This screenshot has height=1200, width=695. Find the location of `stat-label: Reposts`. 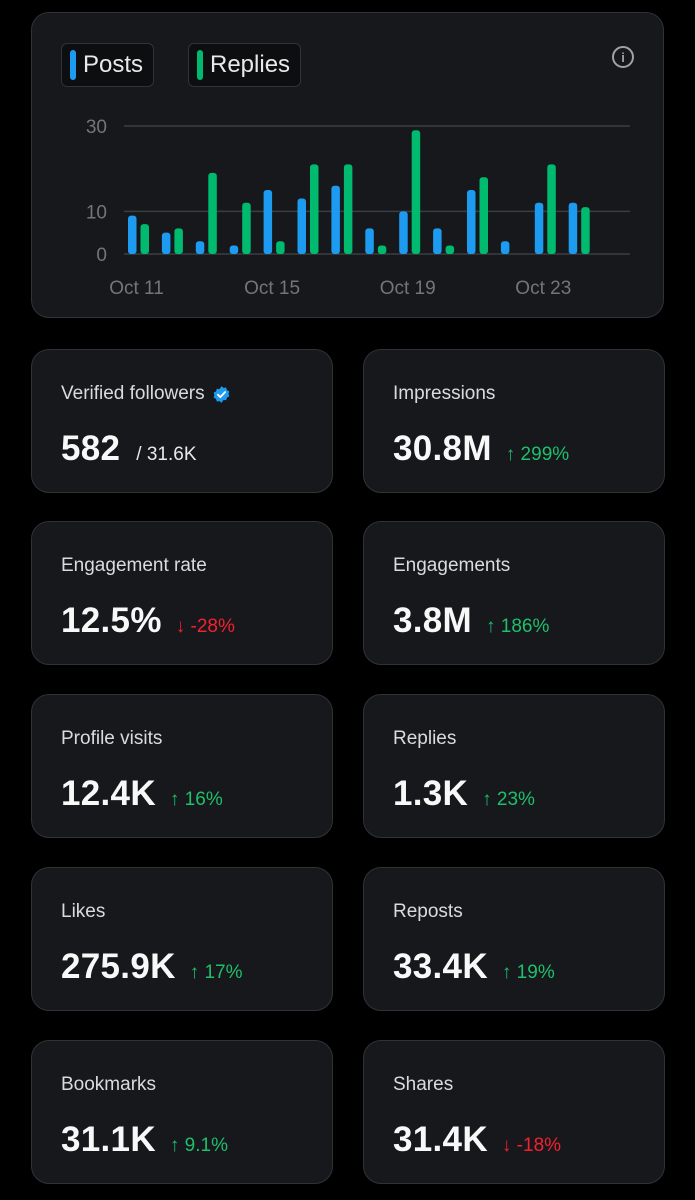

stat-label: Reposts is located at coordinates (428, 912).